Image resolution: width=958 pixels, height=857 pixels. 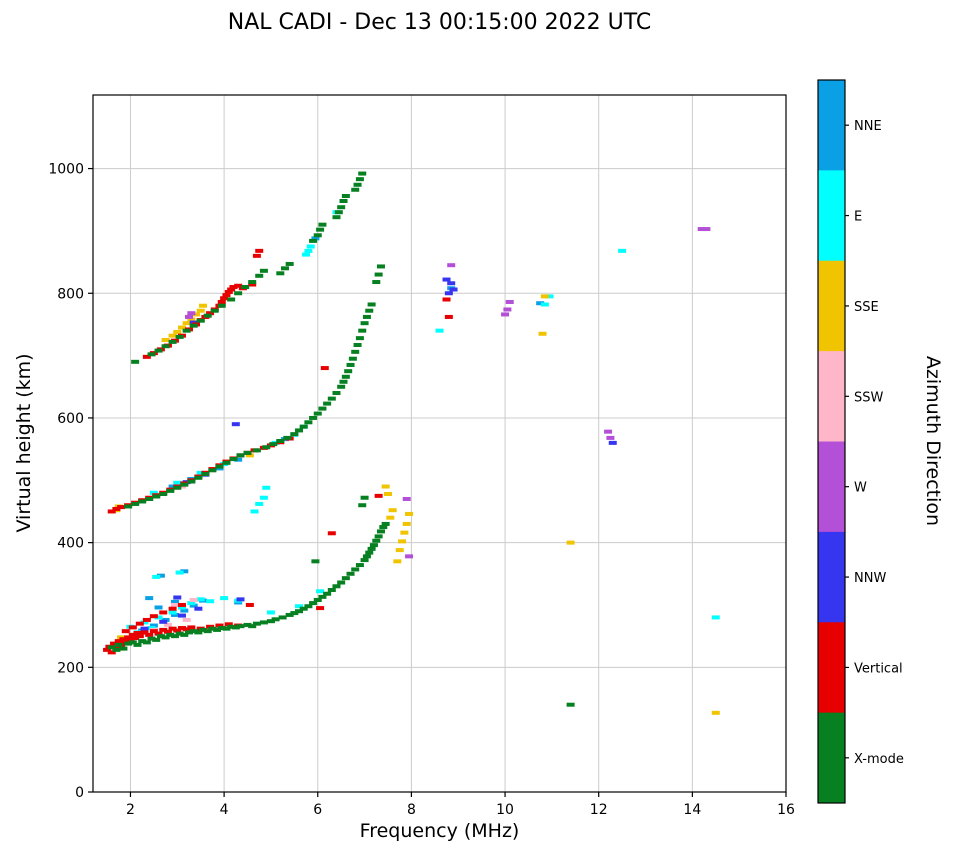 I want to click on colorbar-tick-label: X-mode, so click(x=879, y=759).